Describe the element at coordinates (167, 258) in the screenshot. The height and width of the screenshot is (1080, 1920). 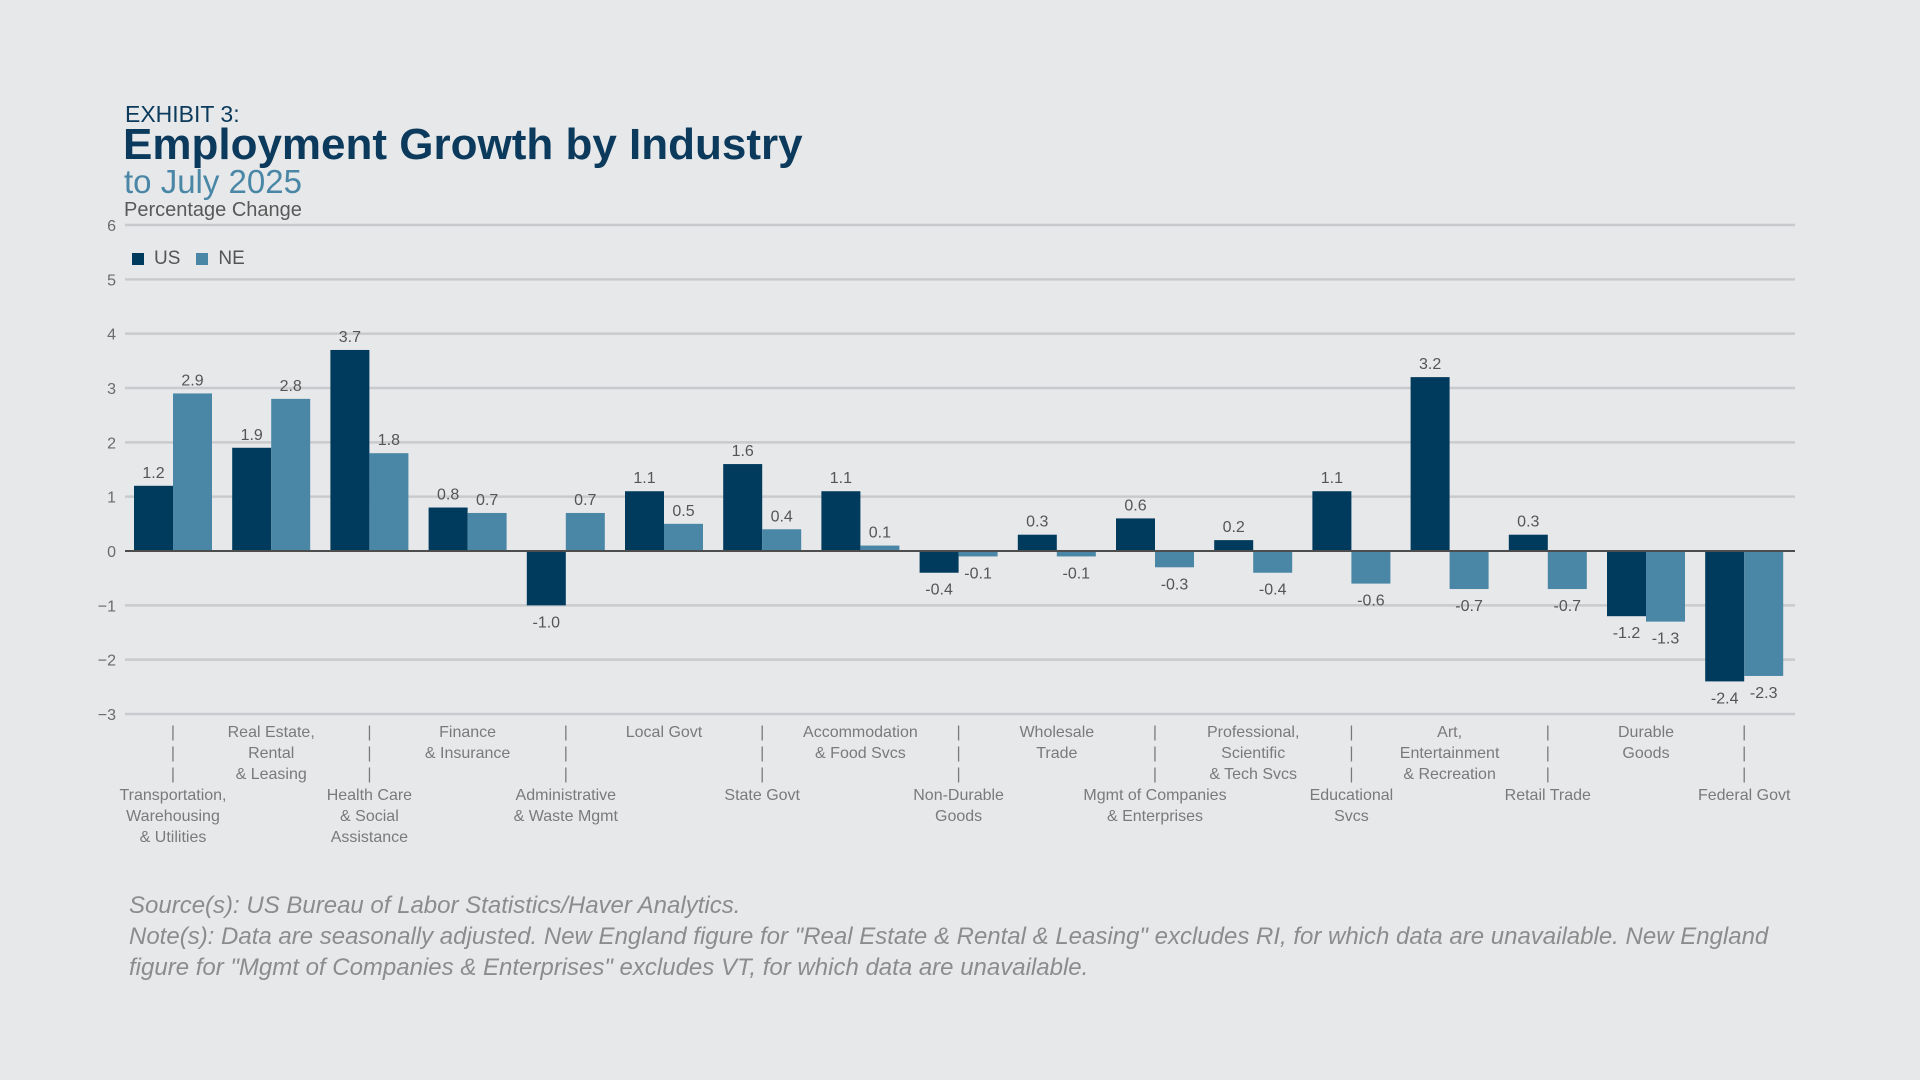
I see `legend-label-us: US` at that location.